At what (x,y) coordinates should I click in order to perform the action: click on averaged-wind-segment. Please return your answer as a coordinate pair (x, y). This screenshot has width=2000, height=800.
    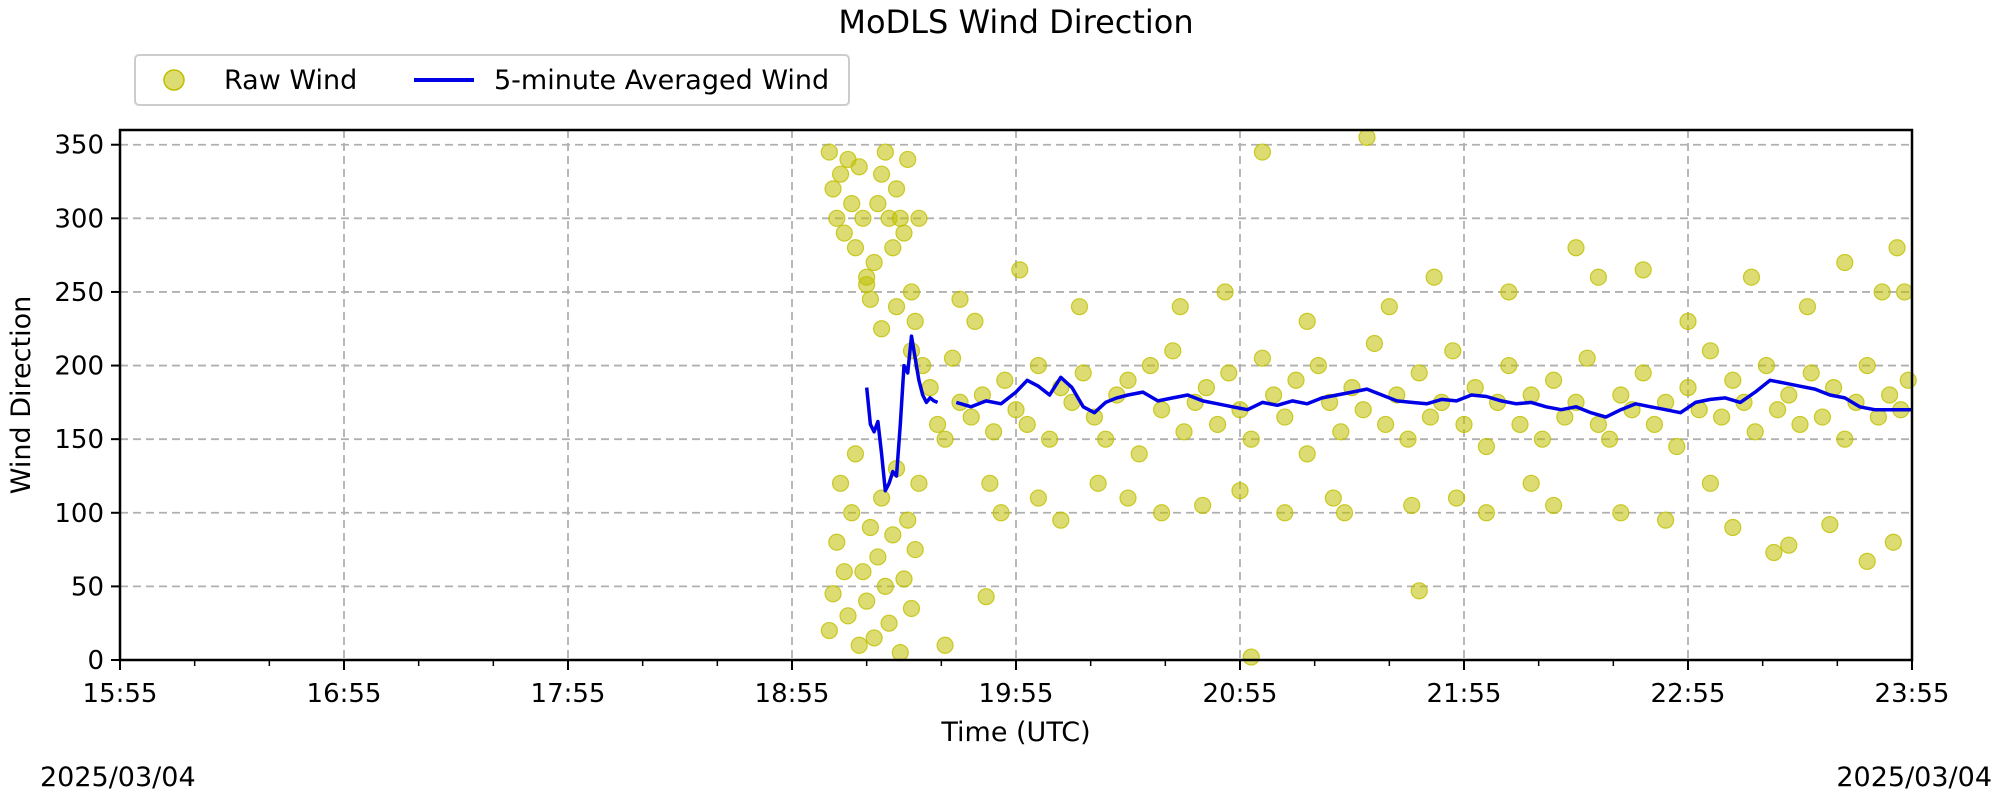
    Looking at the image, I should click on (901, 413).